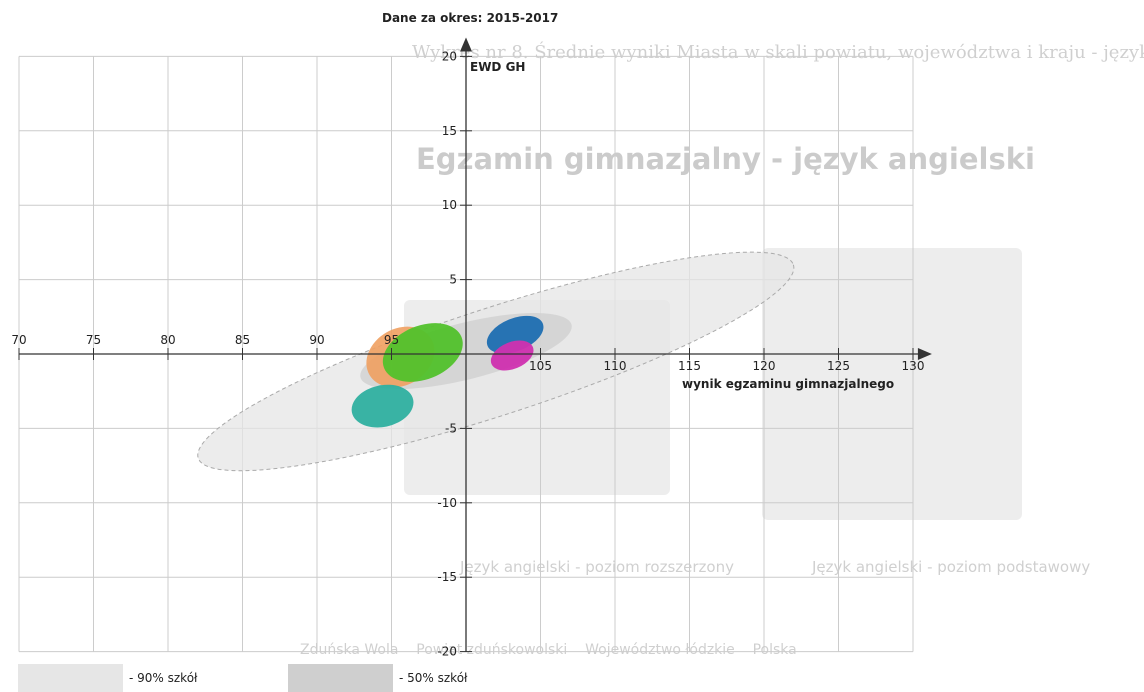  I want to click on x-tick-label: 130, so click(913, 366).